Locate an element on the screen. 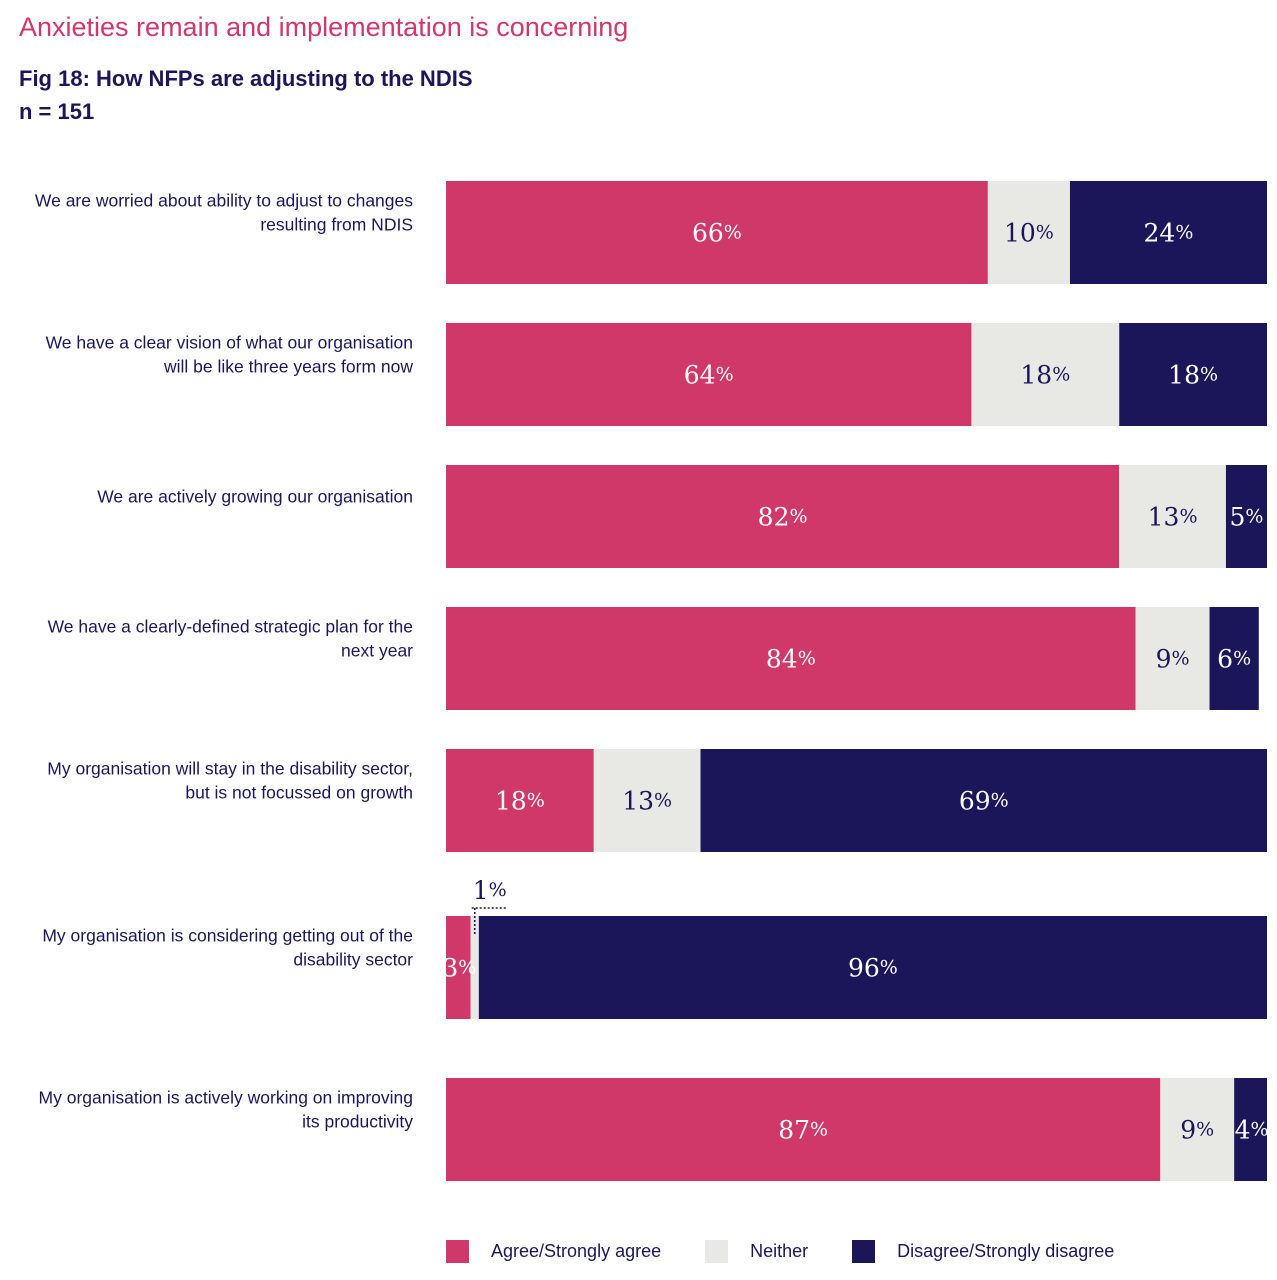 The image size is (1277, 1280). value-label-agree: 84% is located at coordinates (791, 658).